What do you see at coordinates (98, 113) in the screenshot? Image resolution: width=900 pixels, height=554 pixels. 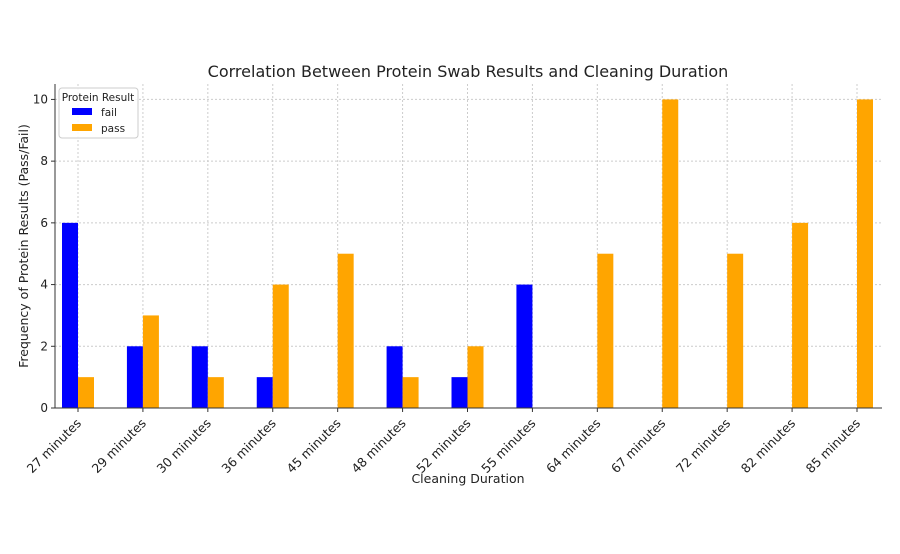 I see `legend: Protein Result fail pass` at bounding box center [98, 113].